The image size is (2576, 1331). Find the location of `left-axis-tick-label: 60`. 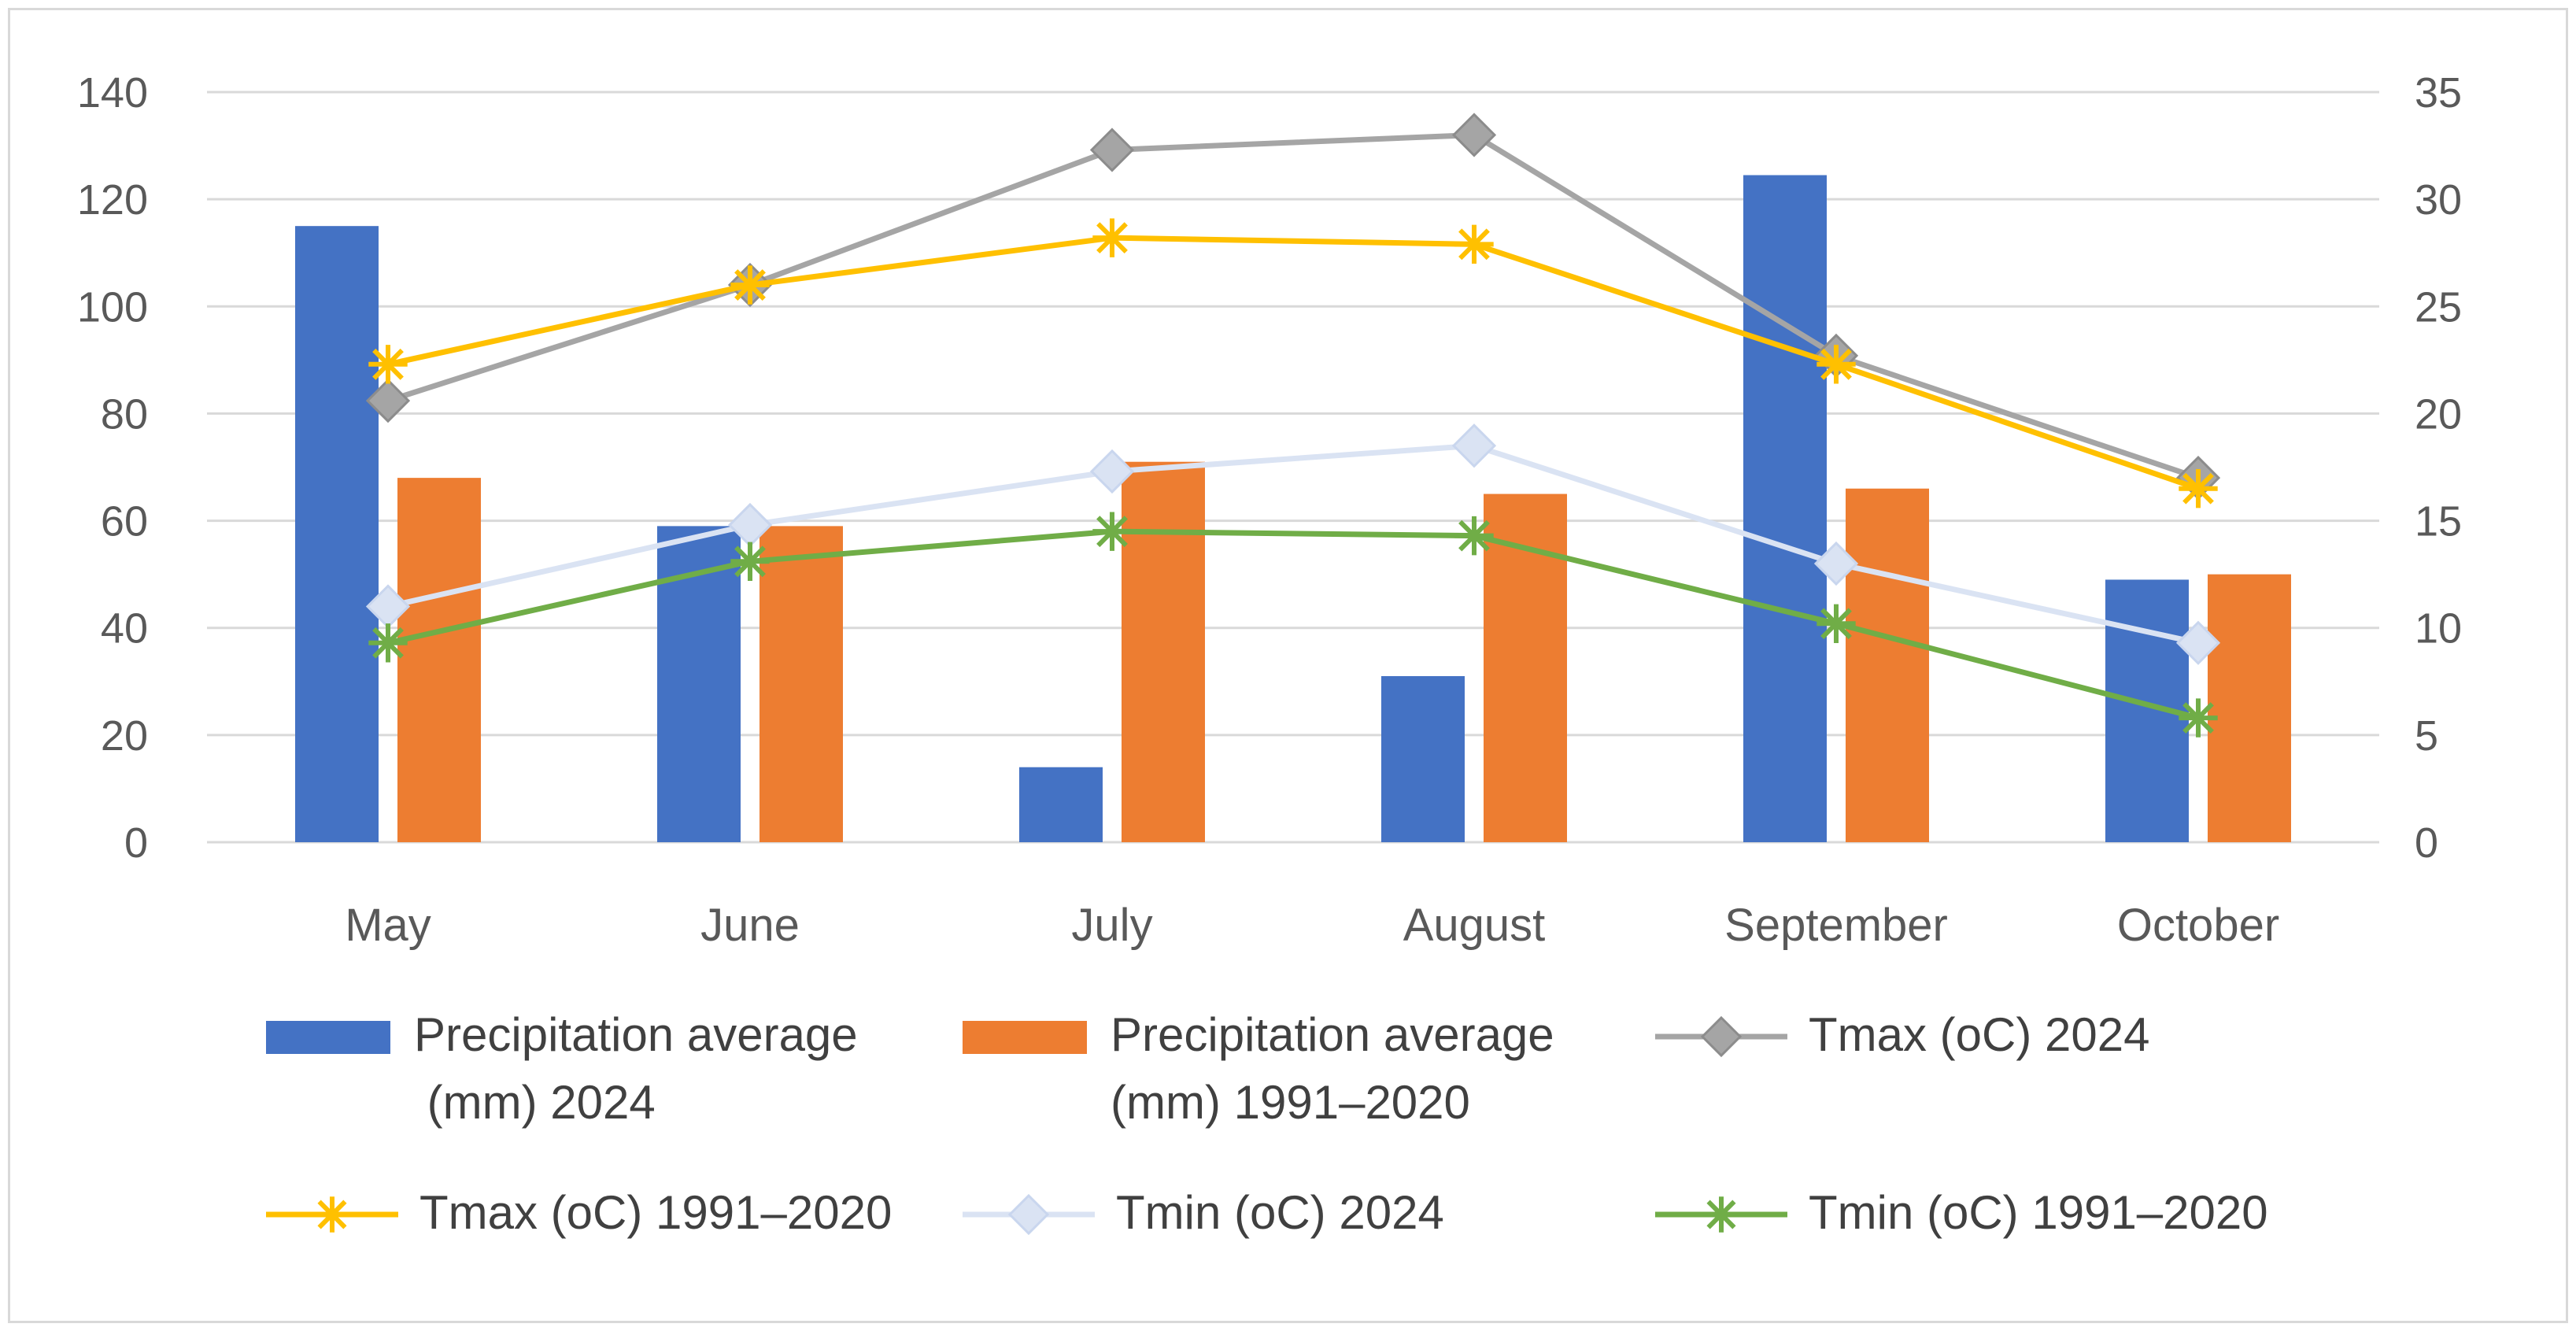

left-axis-tick-label: 60 is located at coordinates (124, 521).